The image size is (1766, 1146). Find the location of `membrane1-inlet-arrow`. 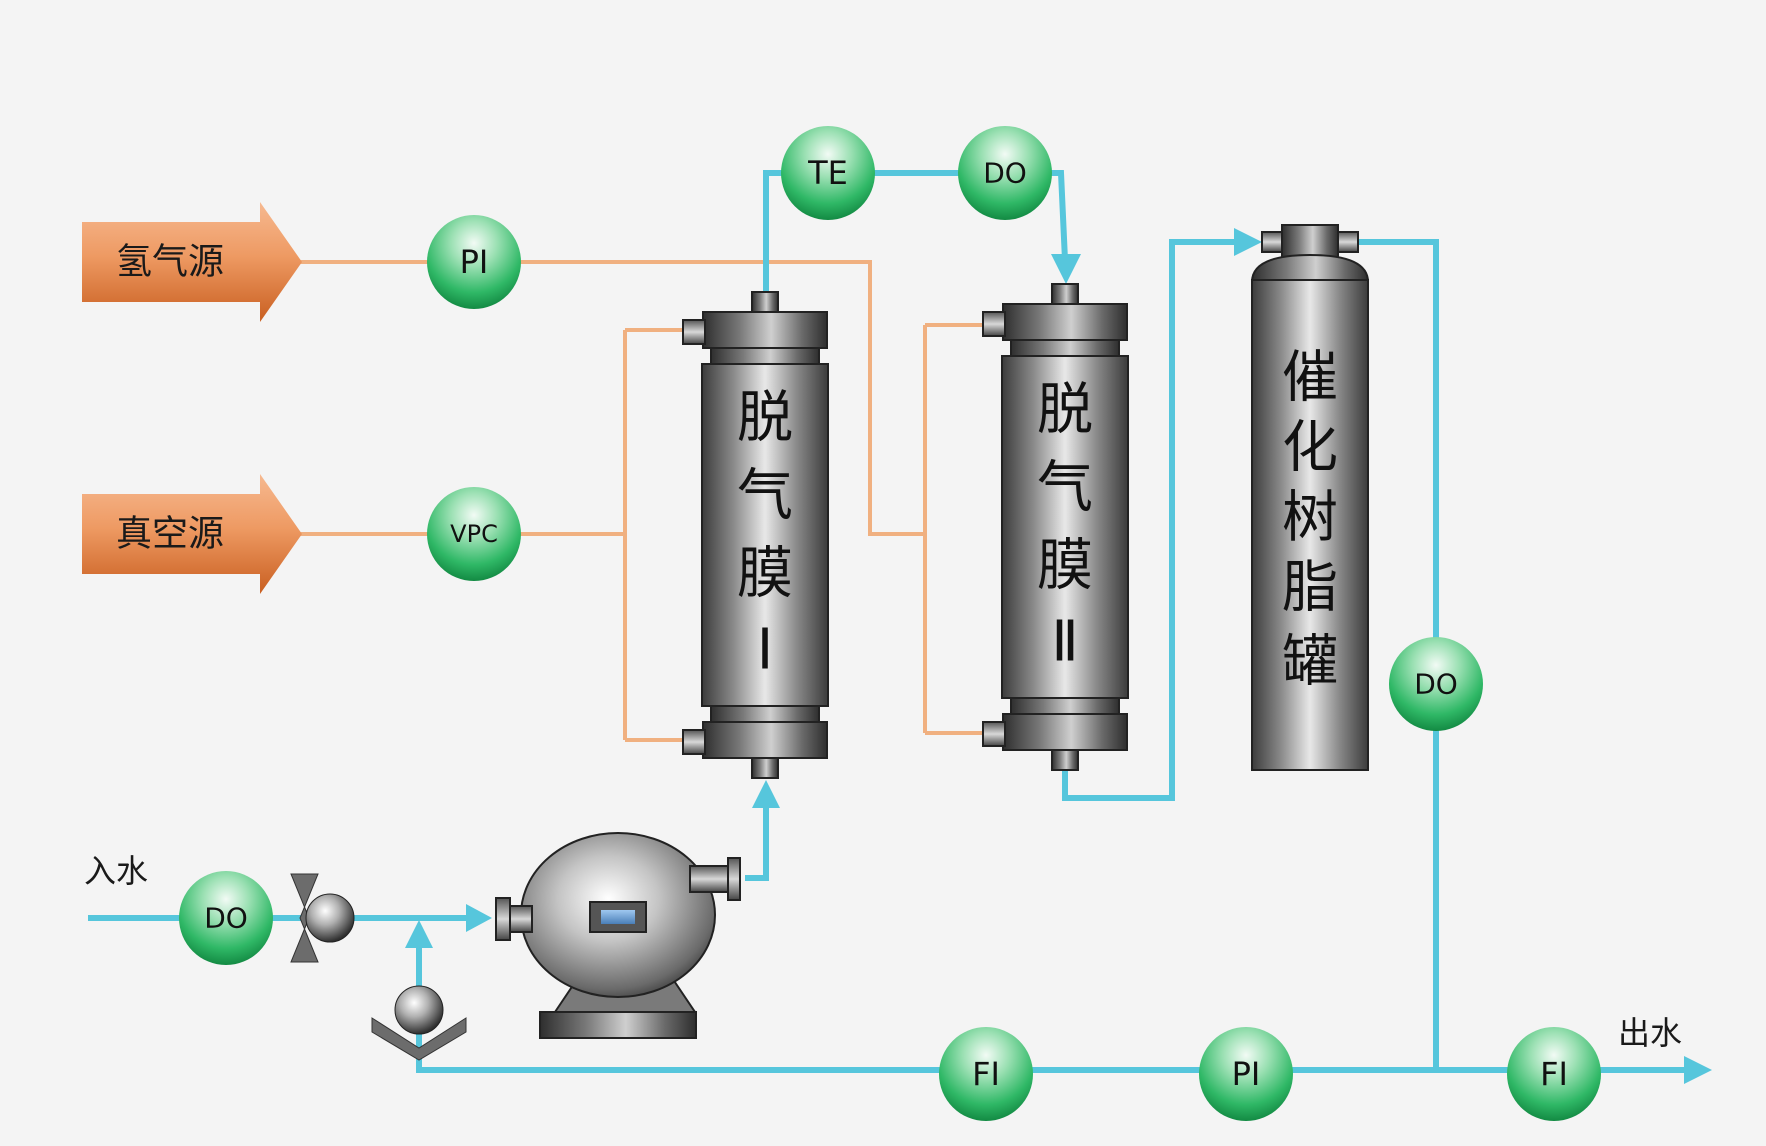

membrane1-inlet-arrow is located at coordinates (766, 794).